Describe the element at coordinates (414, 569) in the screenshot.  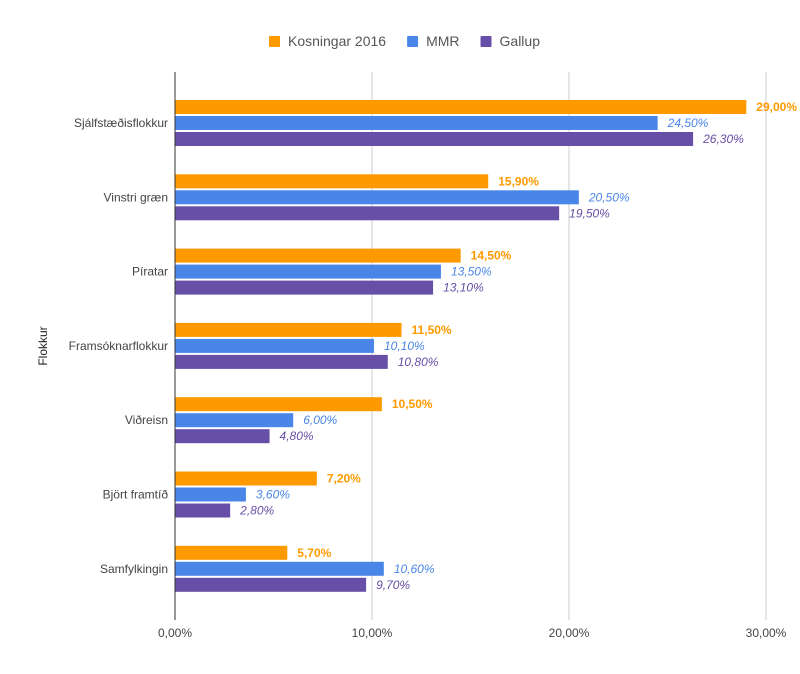
I see `data-label: 10,60%` at that location.